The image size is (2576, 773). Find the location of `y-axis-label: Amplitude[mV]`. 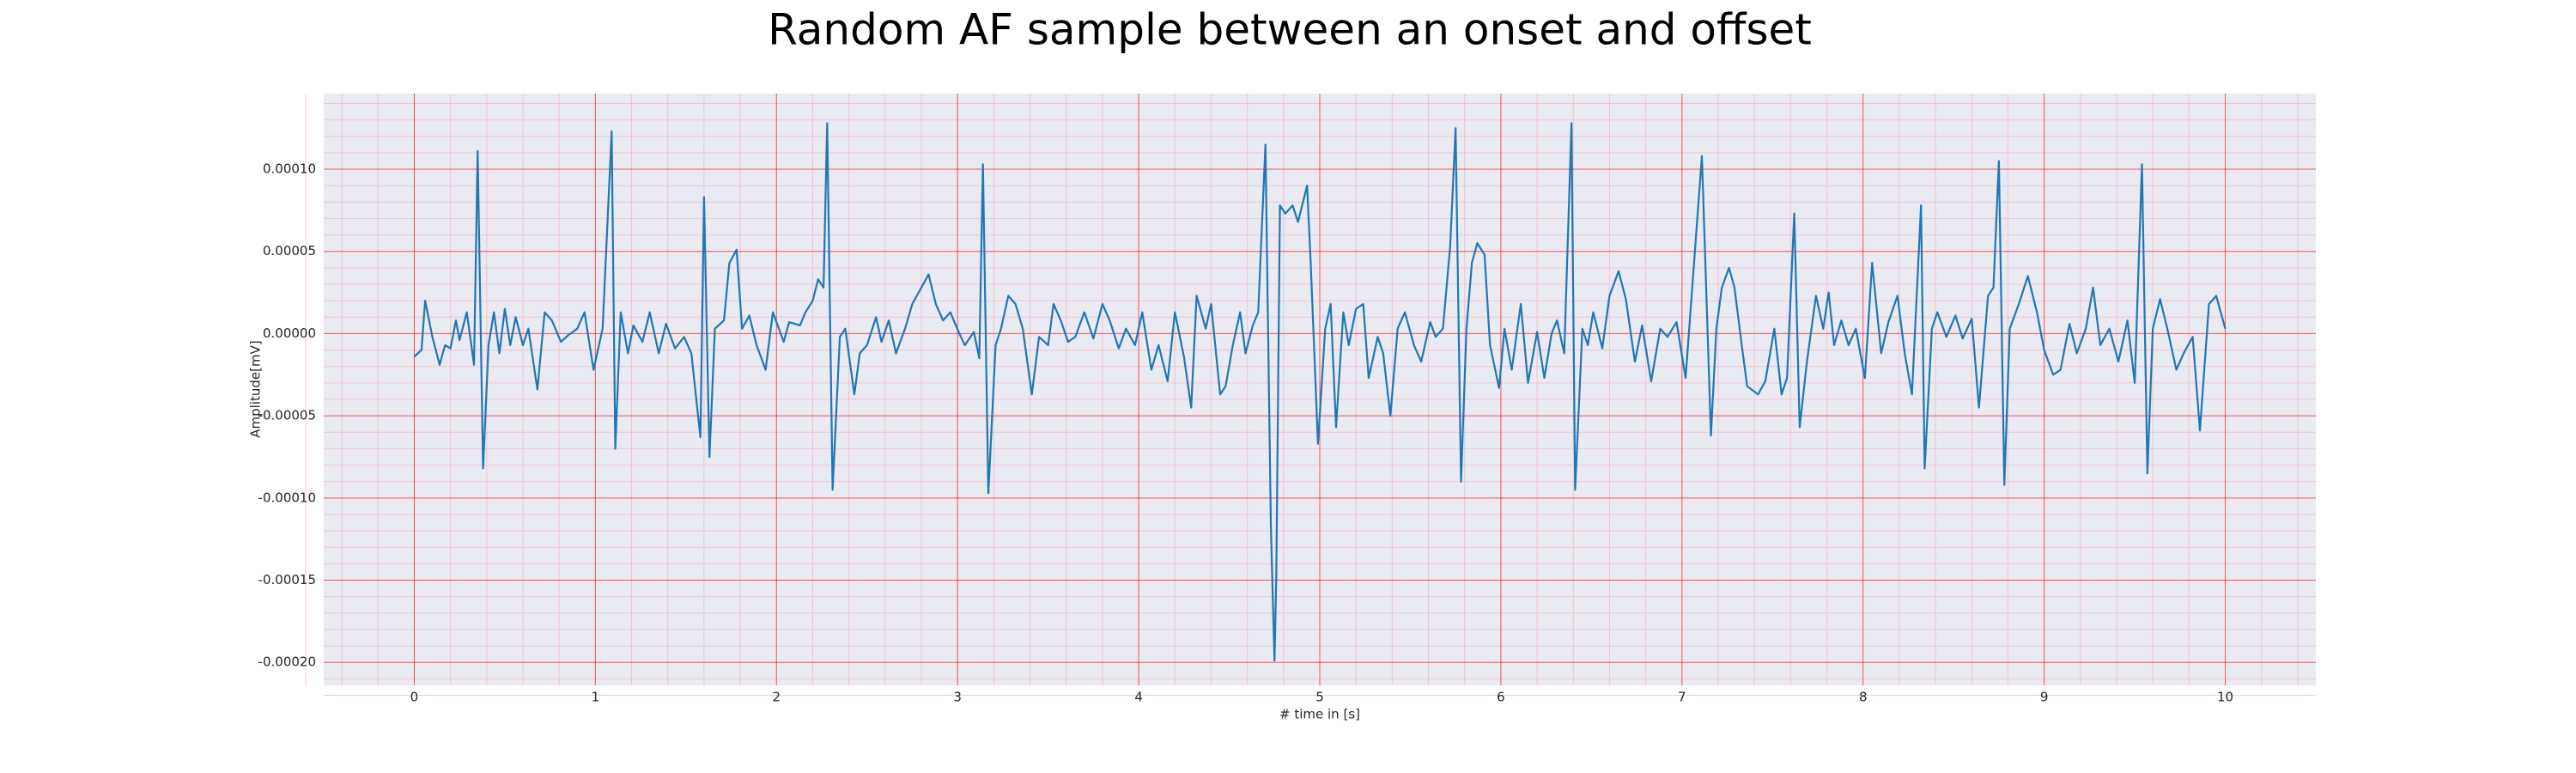

y-axis-label: Amplitude[mV] is located at coordinates (256, 388).